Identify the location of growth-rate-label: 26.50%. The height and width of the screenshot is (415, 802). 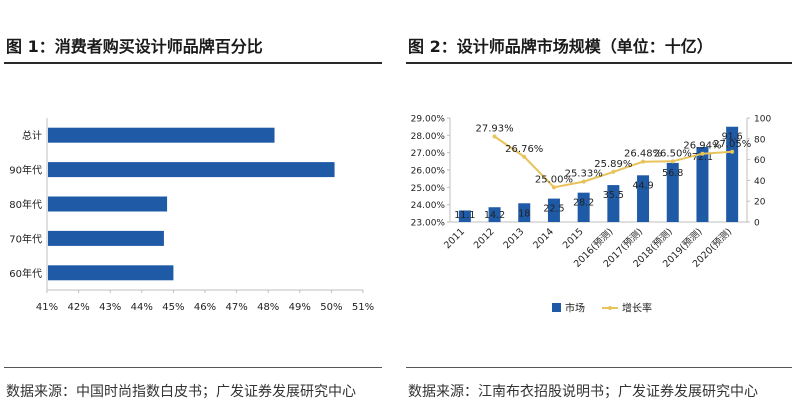
(673, 153).